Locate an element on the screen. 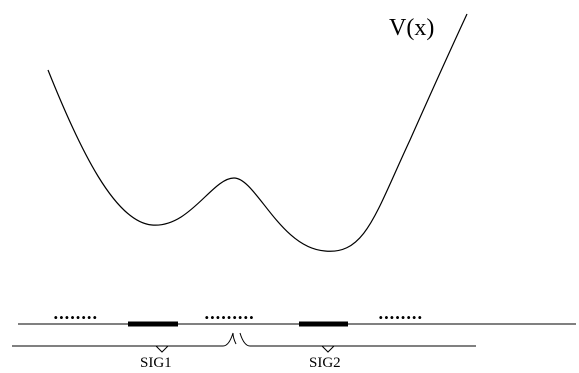 This screenshot has width=579, height=373. brace-sig2-tip is located at coordinates (328, 349).